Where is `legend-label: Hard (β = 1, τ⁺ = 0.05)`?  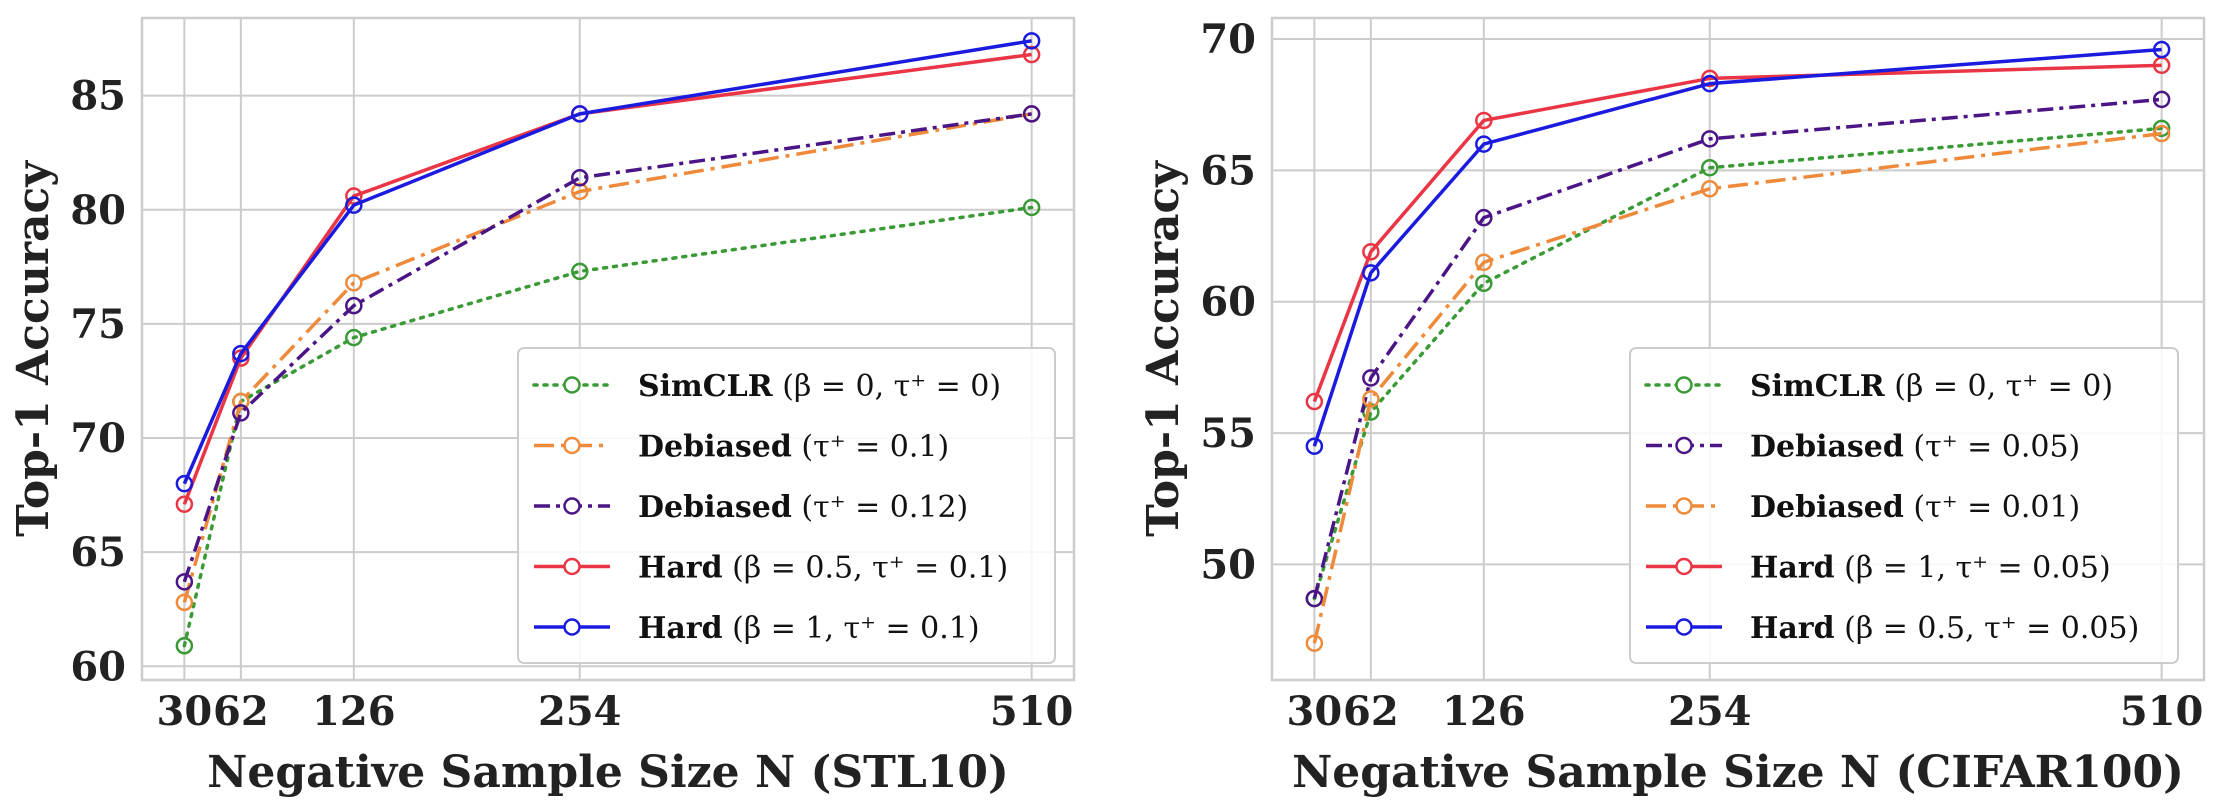 legend-label: Hard (β = 1, τ⁺ = 0.05) is located at coordinates (1930, 568).